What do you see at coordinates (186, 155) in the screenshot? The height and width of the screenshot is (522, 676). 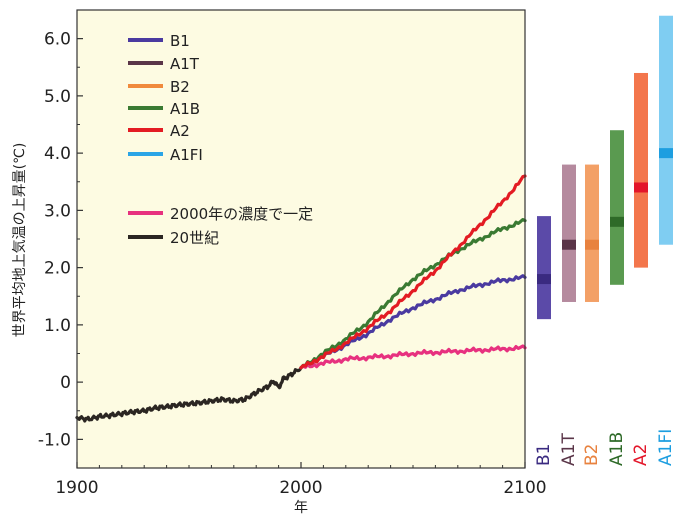 I see `legend-label: A1FI` at bounding box center [186, 155].